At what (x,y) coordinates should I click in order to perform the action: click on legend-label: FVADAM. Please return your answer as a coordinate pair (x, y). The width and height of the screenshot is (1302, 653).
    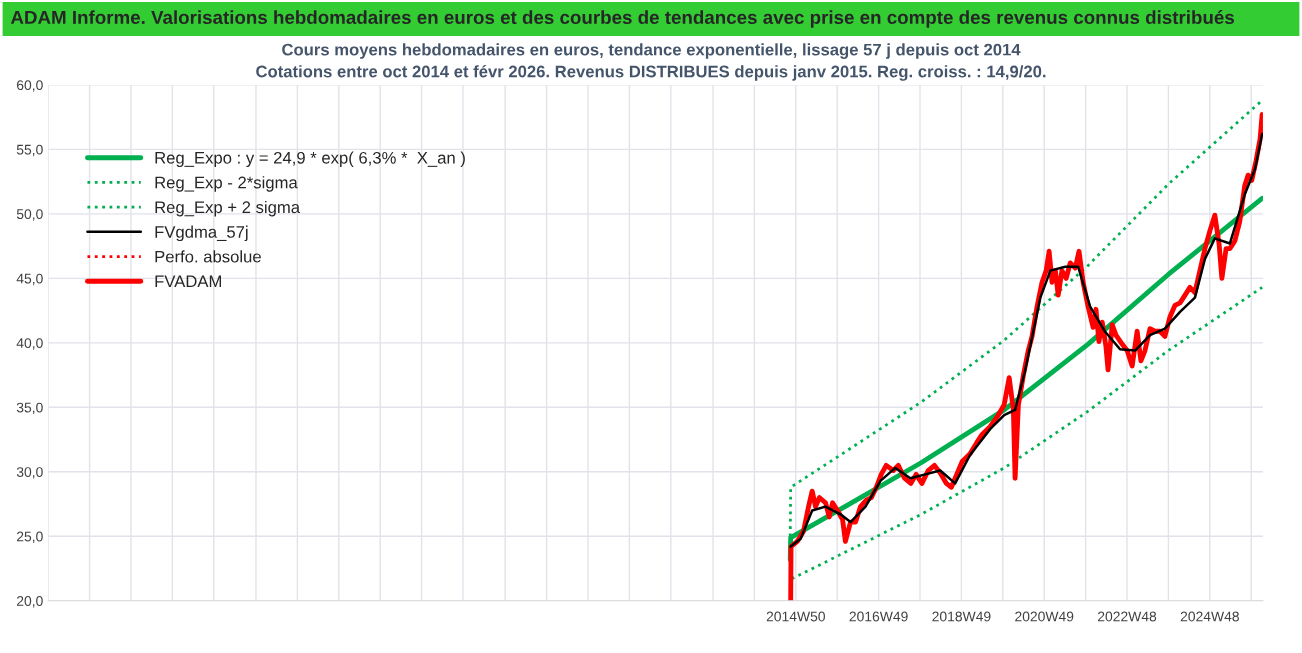
    Looking at the image, I should click on (188, 281).